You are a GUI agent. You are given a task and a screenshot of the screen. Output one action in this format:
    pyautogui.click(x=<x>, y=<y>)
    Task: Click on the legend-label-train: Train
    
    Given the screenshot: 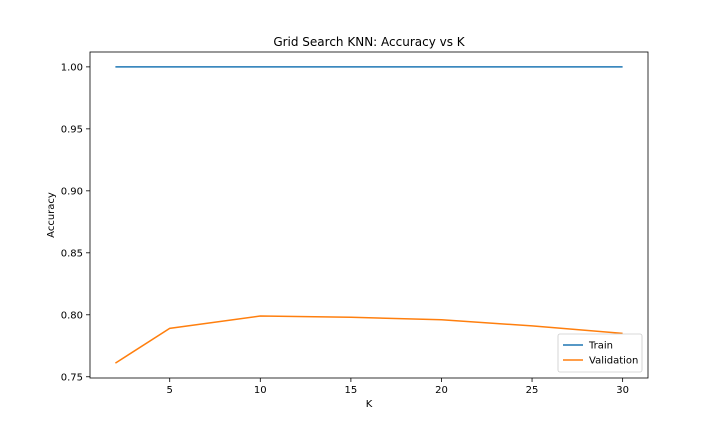 What is the action you would take?
    pyautogui.click(x=600, y=346)
    